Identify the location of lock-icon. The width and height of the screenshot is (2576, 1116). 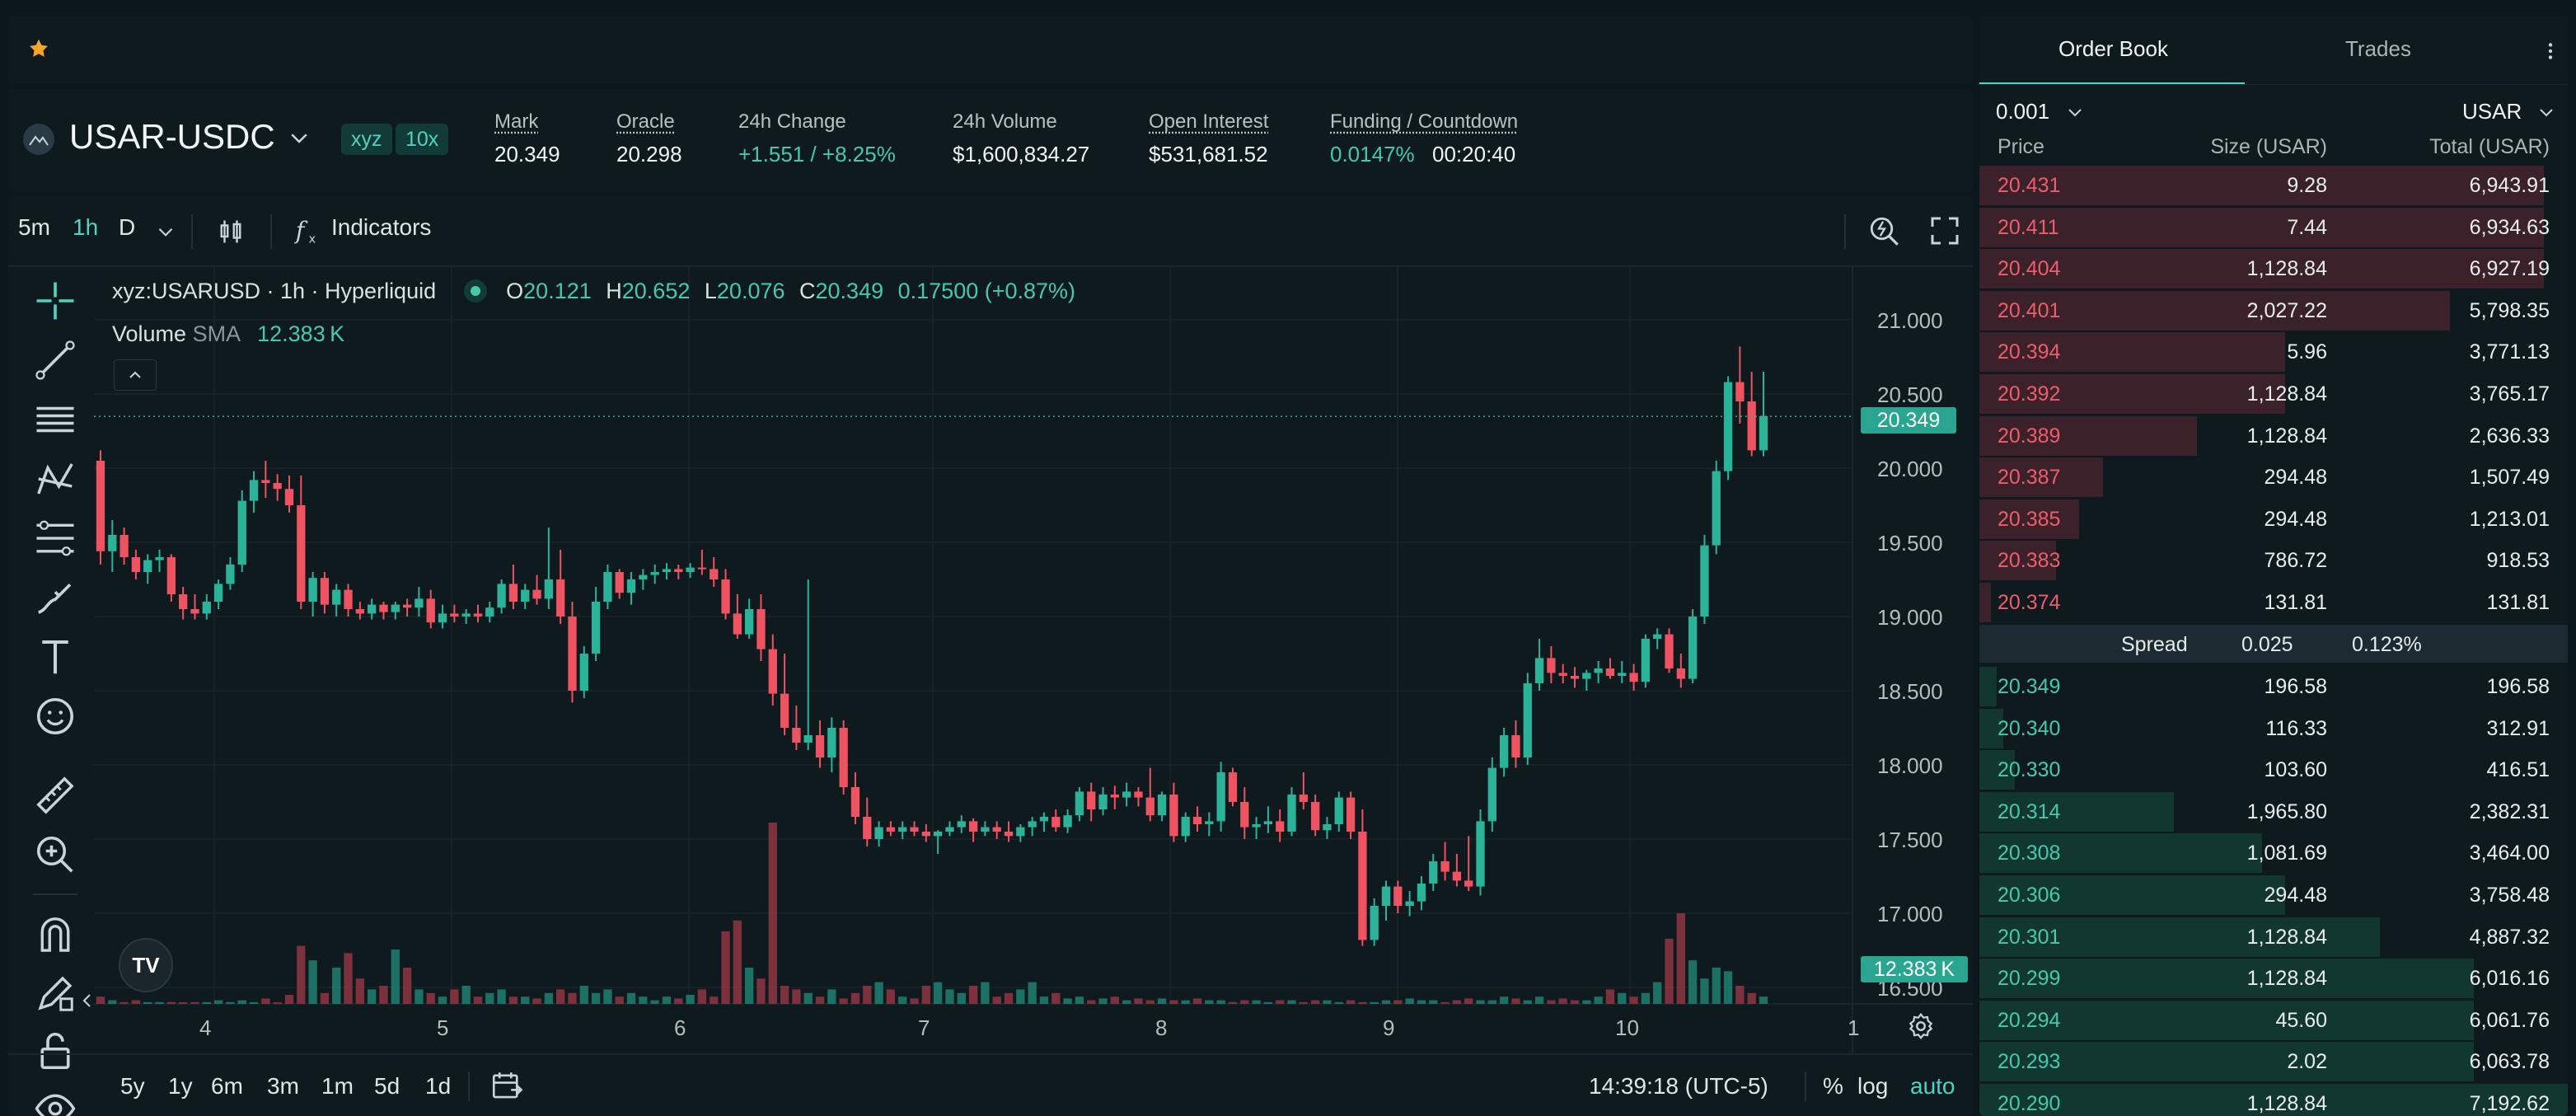
(55, 1051).